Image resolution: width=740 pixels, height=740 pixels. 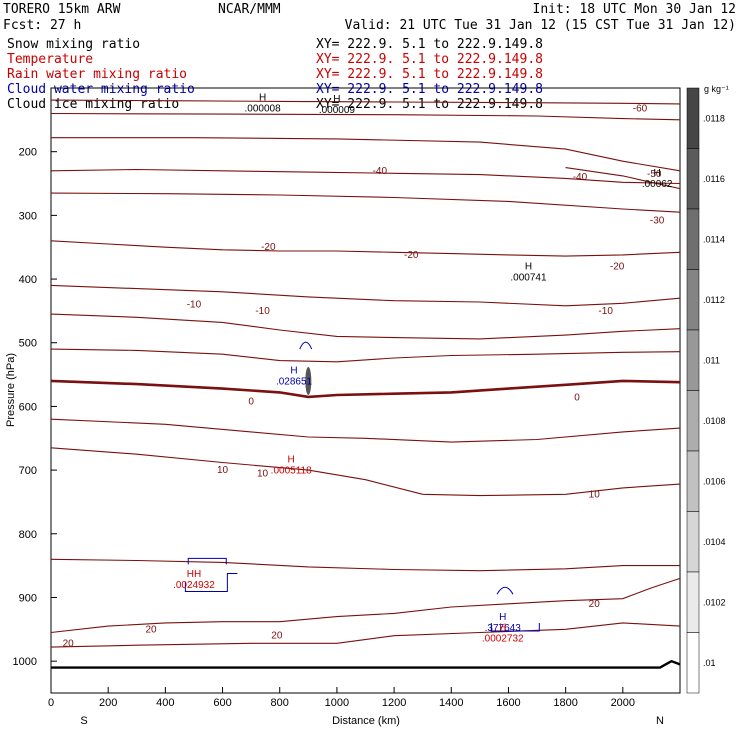 What do you see at coordinates (194, 574) in the screenshot?
I see `maximum-marker: HH` at bounding box center [194, 574].